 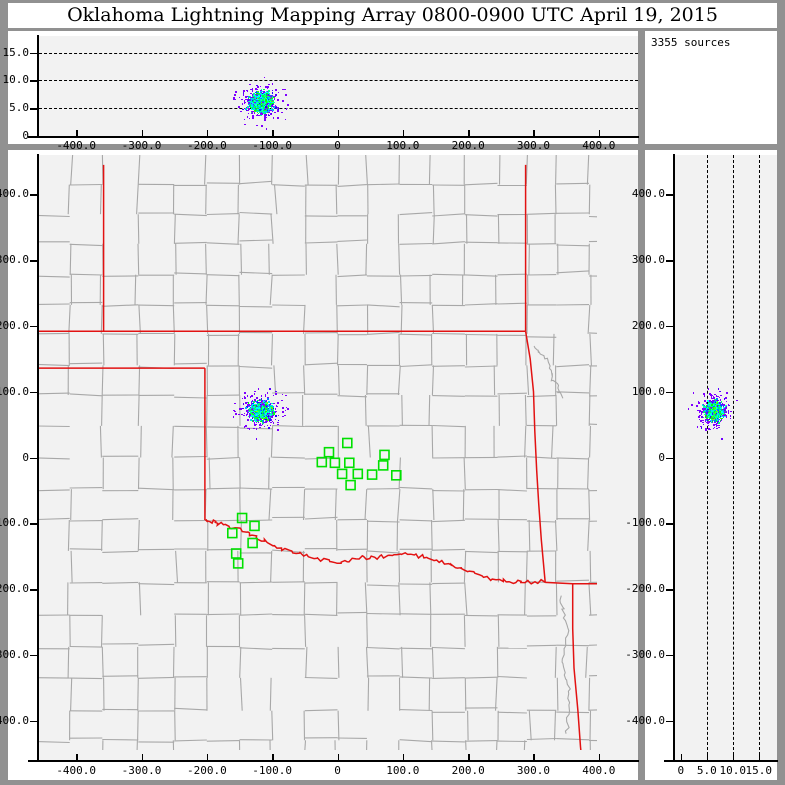 What do you see at coordinates (674, 457) in the screenshot?
I see `axis-y-line` at bounding box center [674, 457].